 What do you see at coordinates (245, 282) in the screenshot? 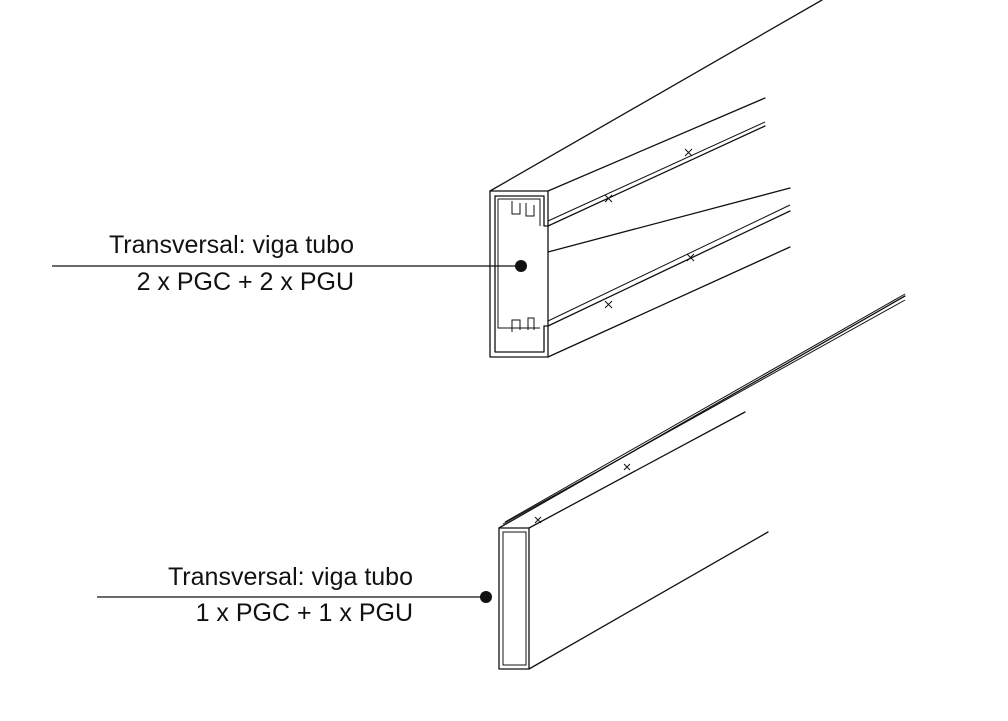
I see `callout-upper-spec: 2 x PGC + 2 x PGU` at bounding box center [245, 282].